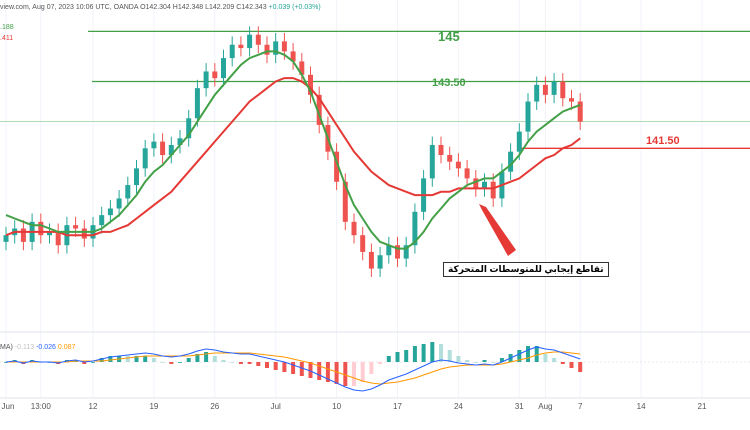 The height and width of the screenshot is (430, 750). What do you see at coordinates (66, 347) in the screenshot?
I see `indicator-signal-value: 0.087` at bounding box center [66, 347].